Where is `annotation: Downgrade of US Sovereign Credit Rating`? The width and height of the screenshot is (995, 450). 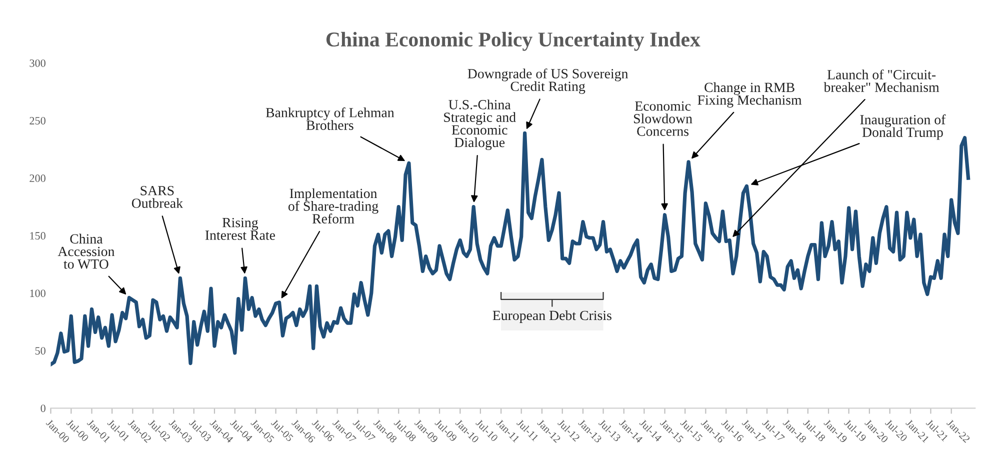 annotation: Downgrade of US Sovereign Credit Rating is located at coordinates (548, 81).